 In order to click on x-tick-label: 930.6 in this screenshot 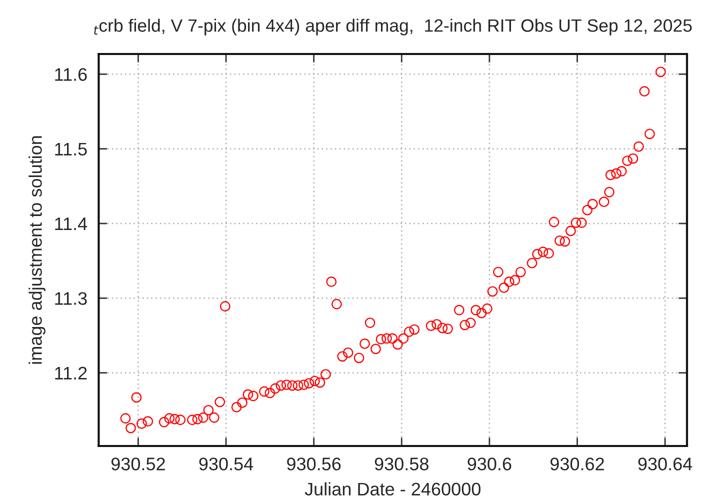, I will do `click(490, 464)`.